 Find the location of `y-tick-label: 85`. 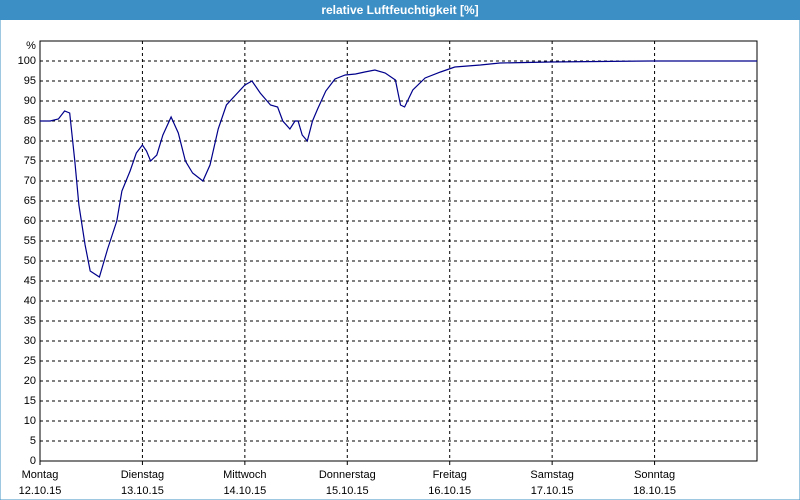

y-tick-label: 85 is located at coordinates (30, 121).